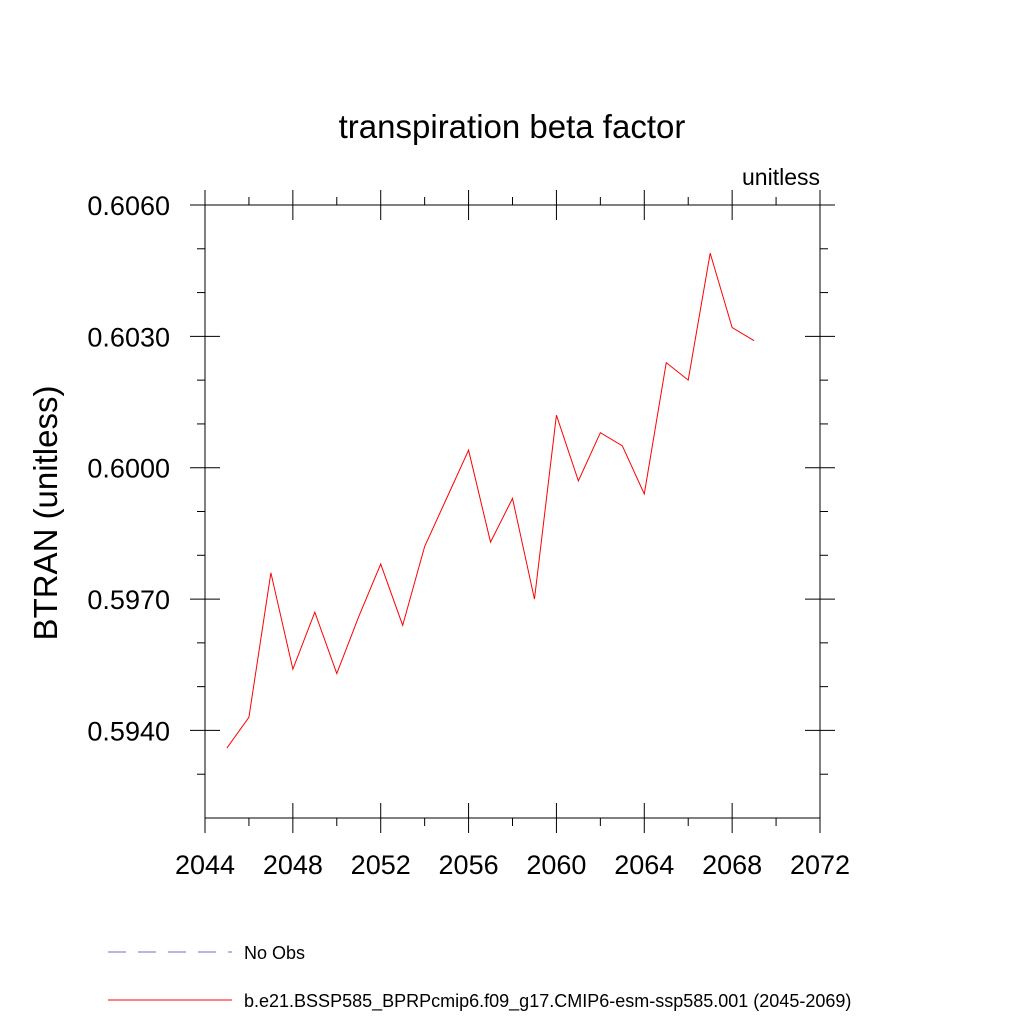 This screenshot has width=1024, height=1024. I want to click on x-tick-label: 2048, so click(293, 865).